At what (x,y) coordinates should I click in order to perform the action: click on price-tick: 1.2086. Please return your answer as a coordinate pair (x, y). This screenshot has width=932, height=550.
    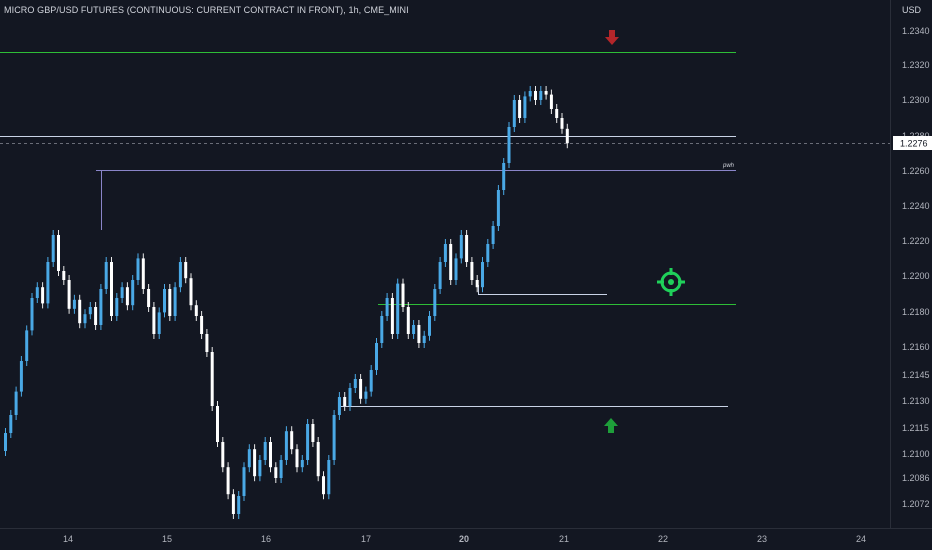
    Looking at the image, I should click on (916, 478).